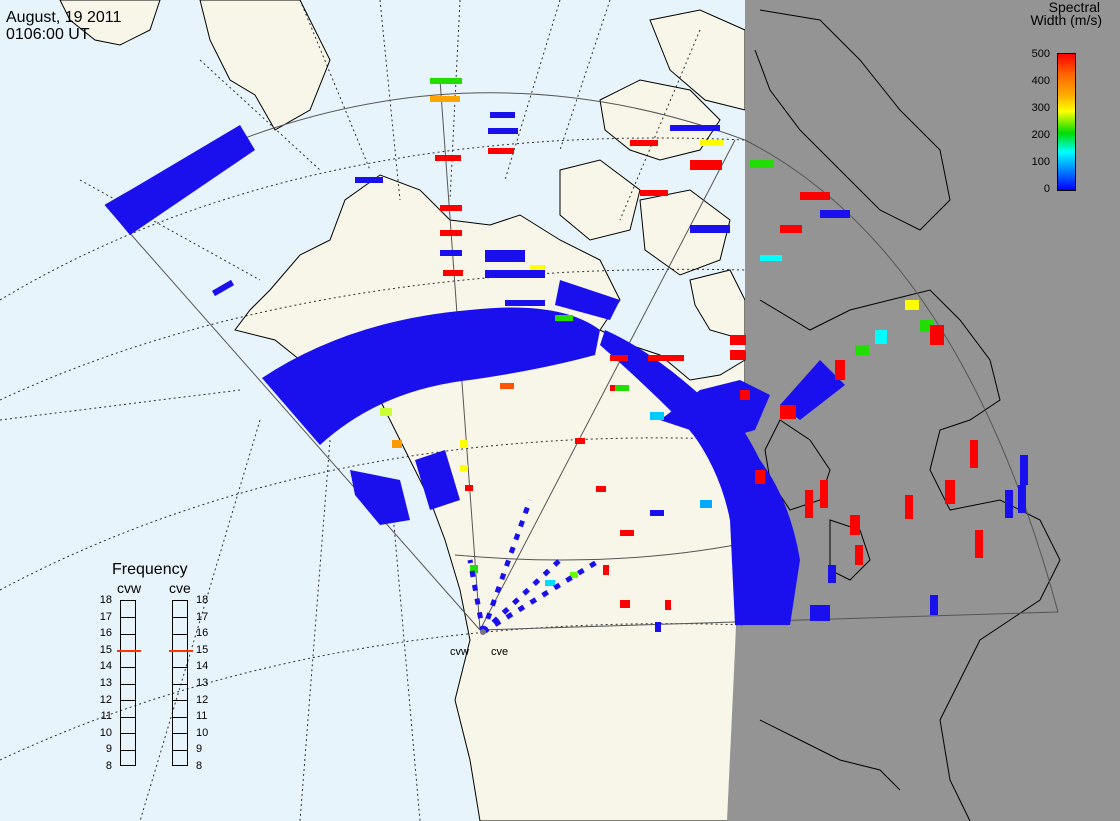 This screenshot has height=821, width=1120. What do you see at coordinates (202, 649) in the screenshot?
I see `frequency-tick-label: 15` at bounding box center [202, 649].